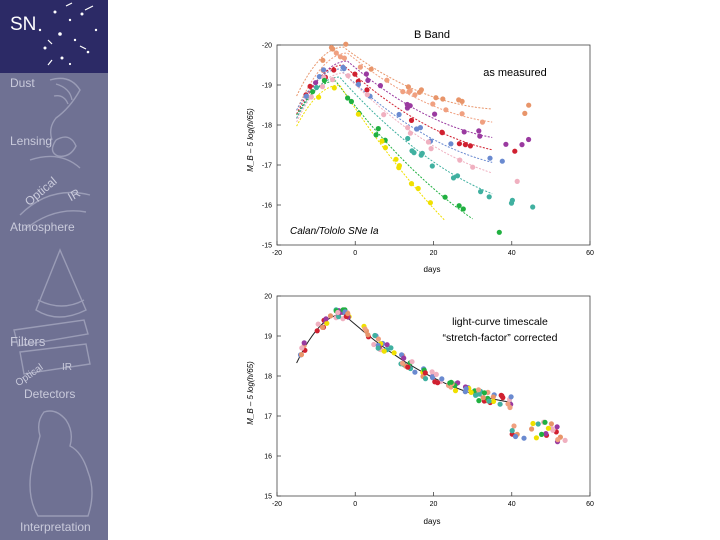 This screenshot has width=720, height=540. I want to click on interpretation-label: Interpretation, so click(55, 527).